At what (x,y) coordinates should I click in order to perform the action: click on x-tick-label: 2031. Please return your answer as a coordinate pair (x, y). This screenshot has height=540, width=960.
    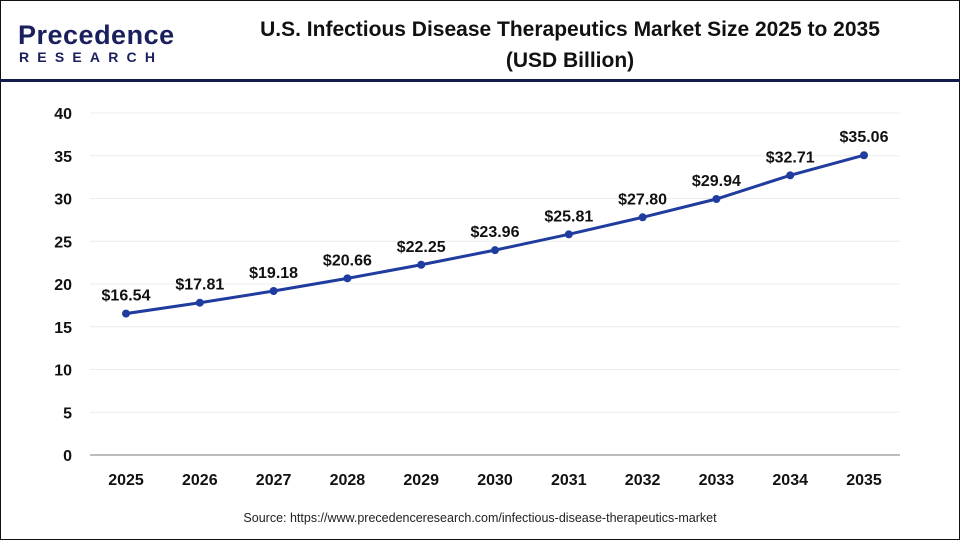
    Looking at the image, I should click on (569, 480).